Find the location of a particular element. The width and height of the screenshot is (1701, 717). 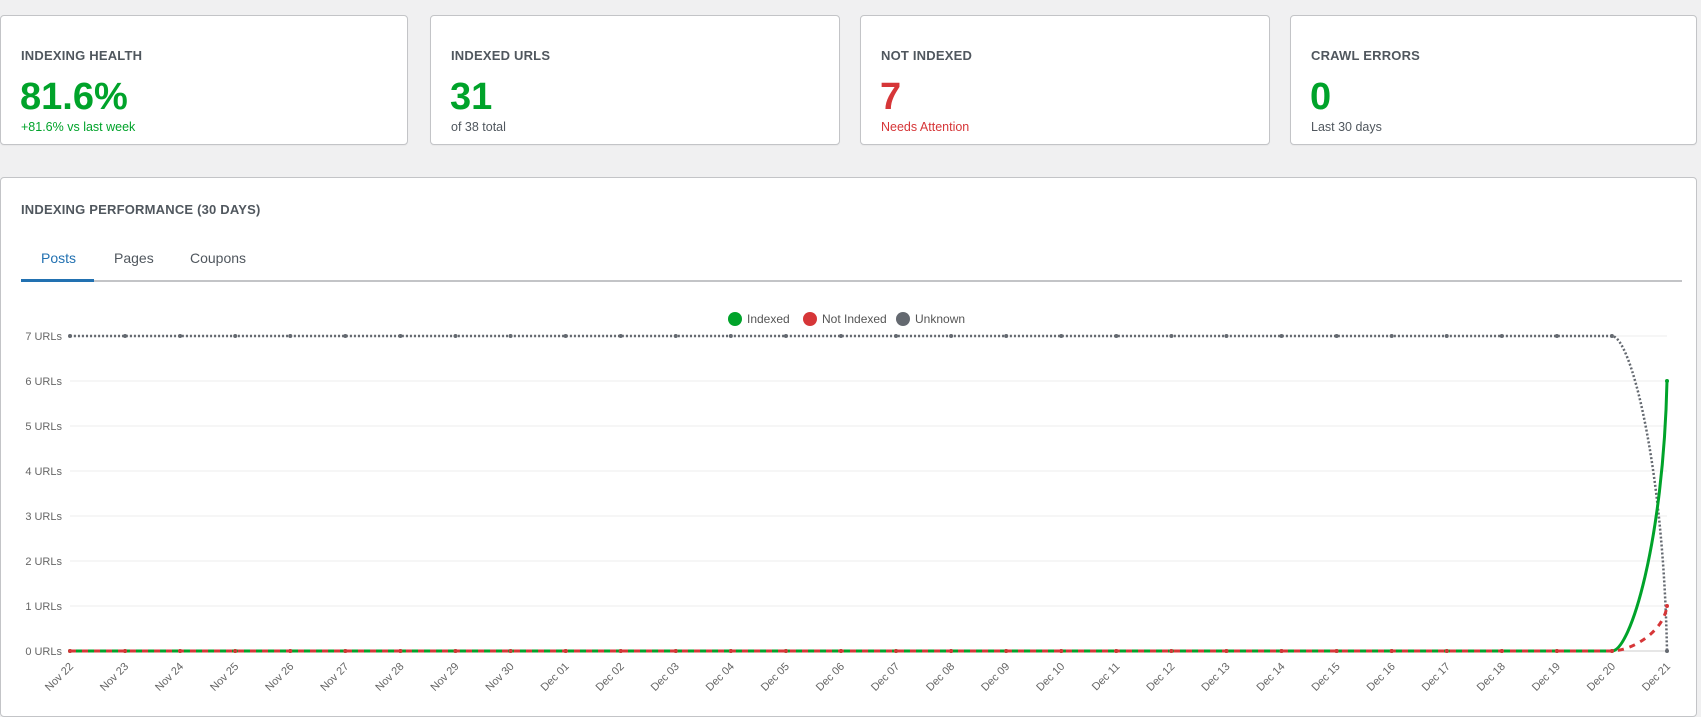

legend-label: Indexed is located at coordinates (768, 319).